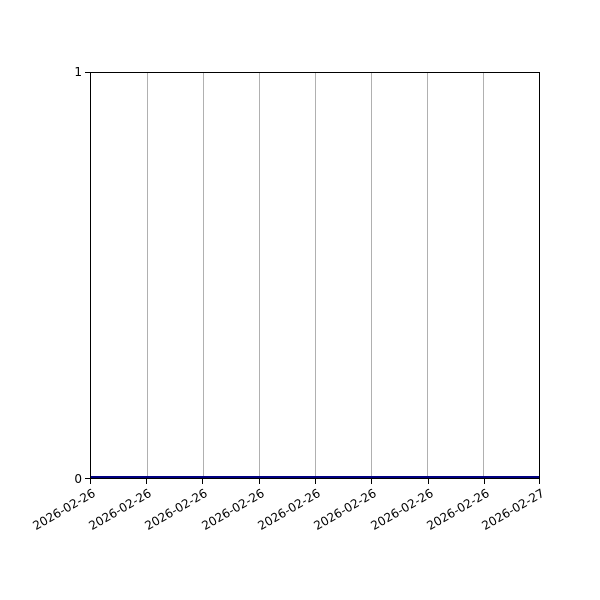 The width and height of the screenshot is (600, 600). What do you see at coordinates (78, 72) in the screenshot?
I see `y-tick-label: 1` at bounding box center [78, 72].